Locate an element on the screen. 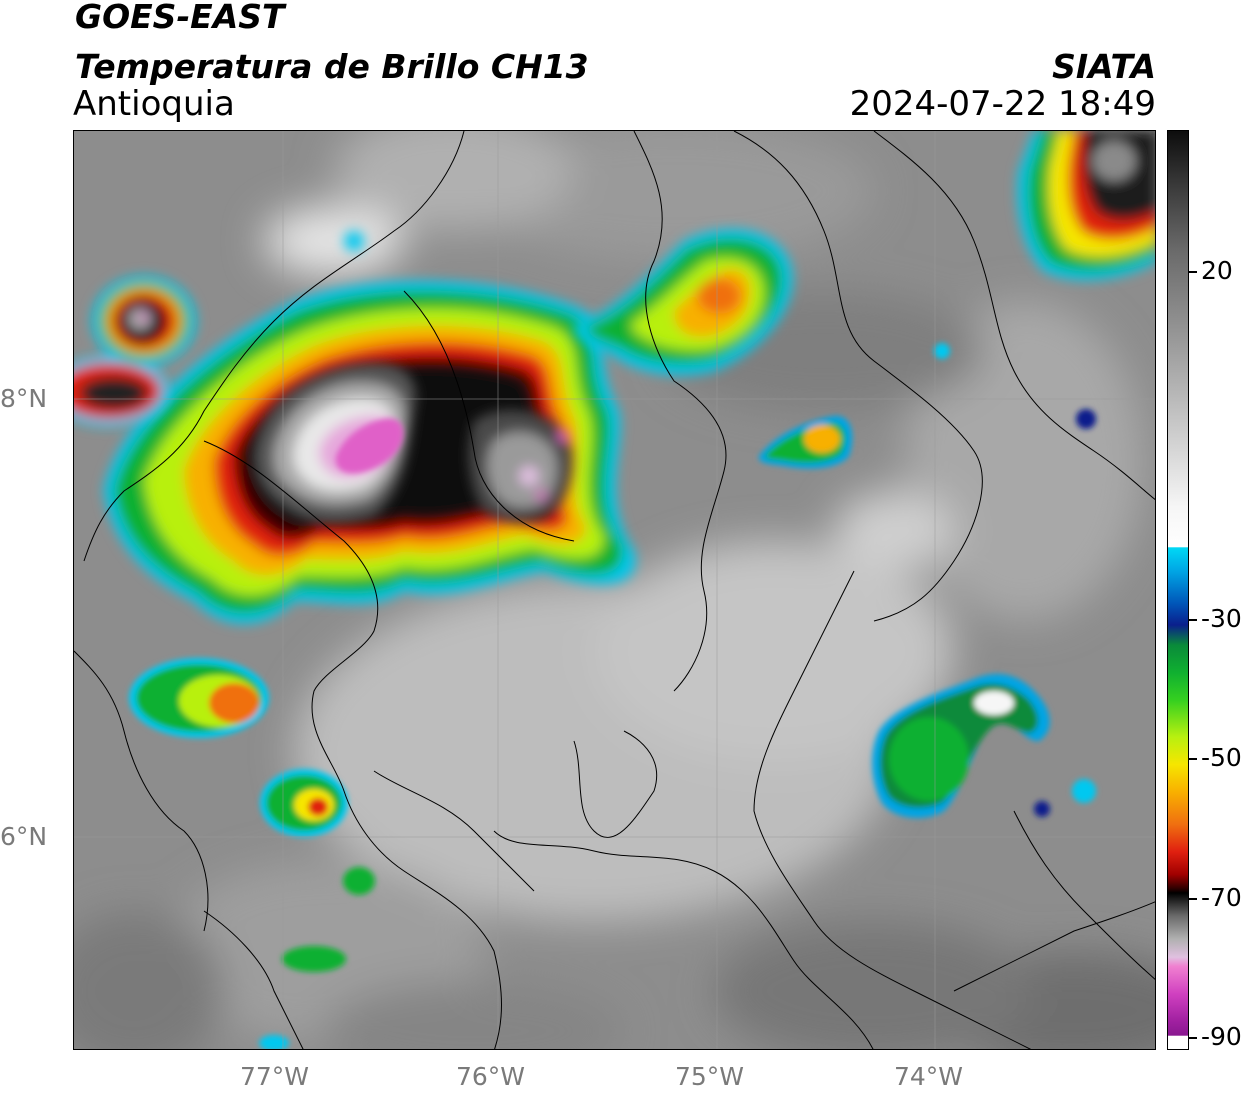  colorbar-tick-minus90 is located at coordinates (1193, 1038).